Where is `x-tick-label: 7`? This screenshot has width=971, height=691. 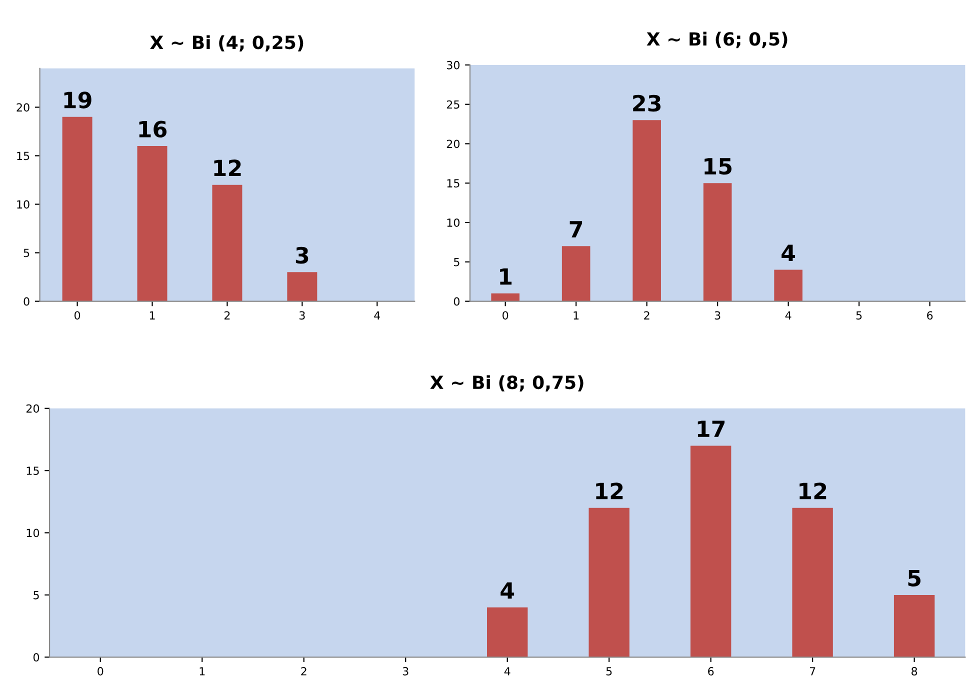 x-tick-label: 7 is located at coordinates (813, 671).